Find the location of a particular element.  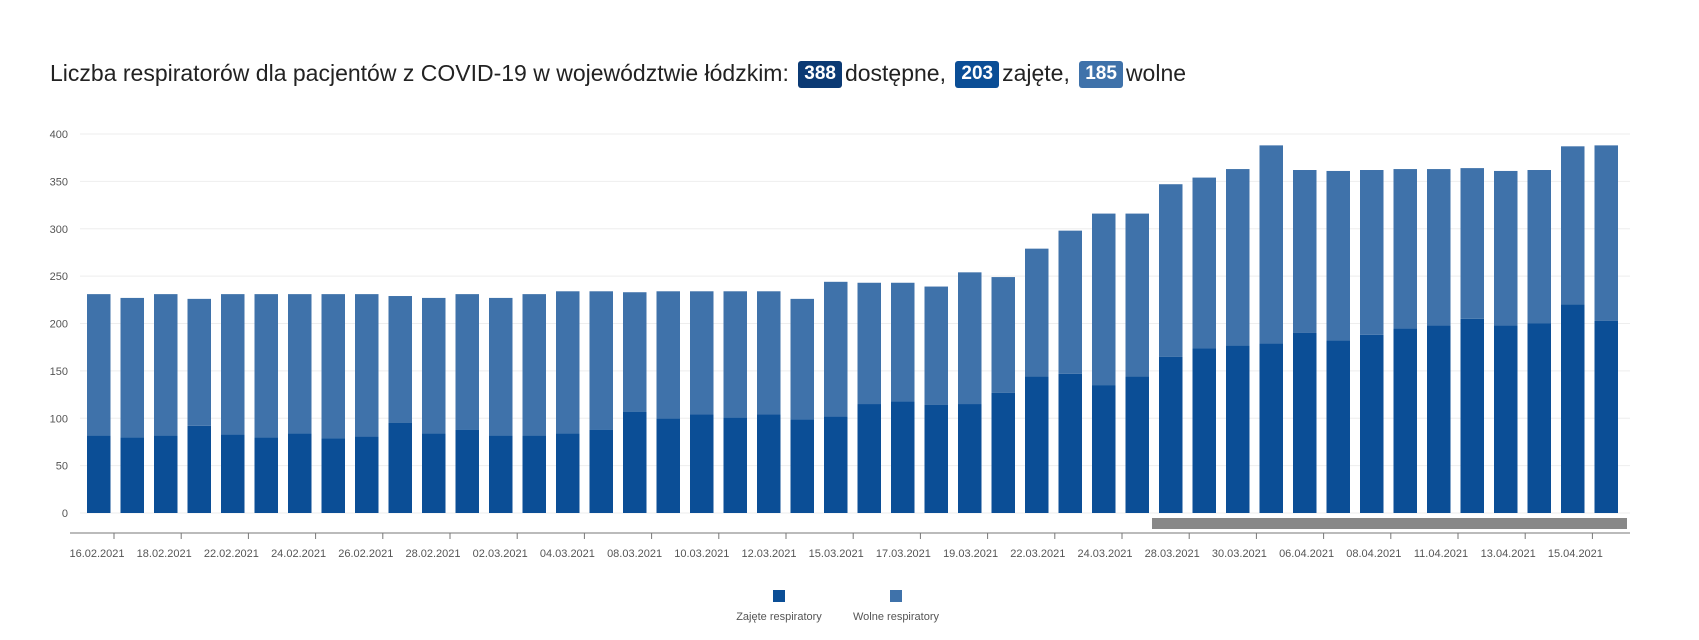

x-tick-label: 16.02.2021 is located at coordinates (96, 554).